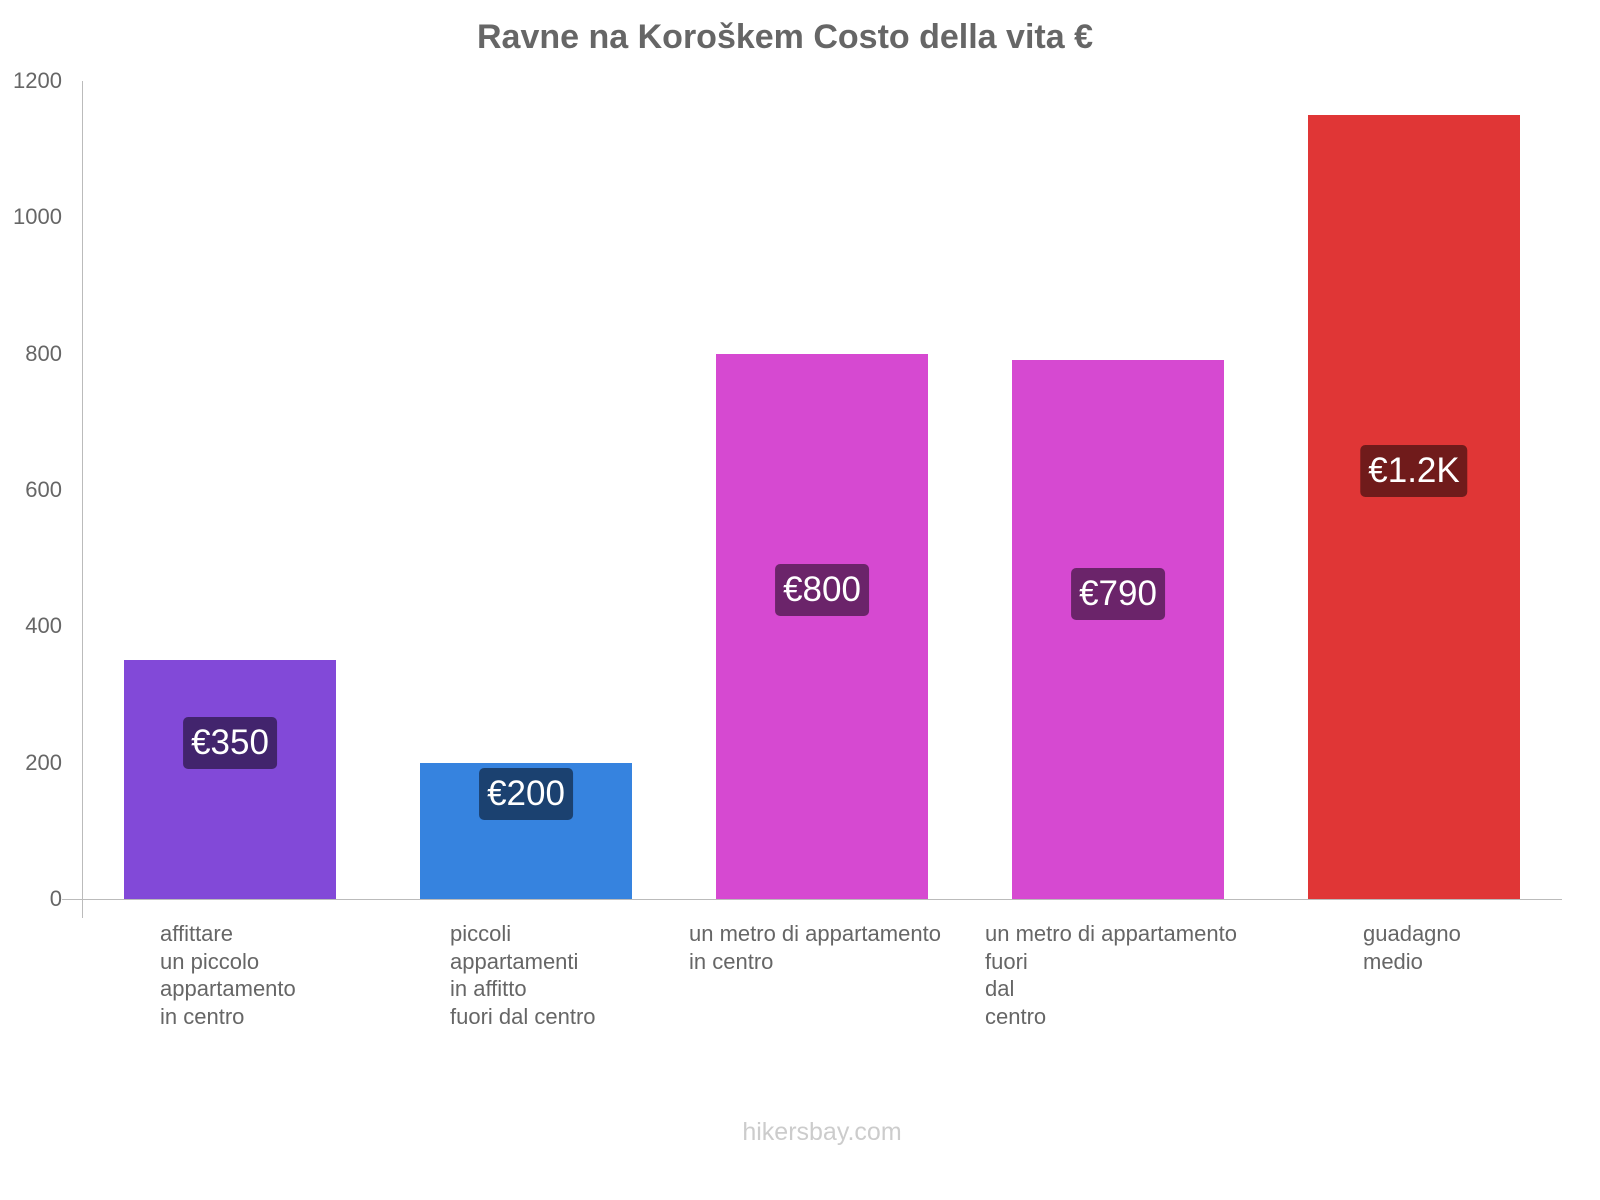 The width and height of the screenshot is (1600, 1200). What do you see at coordinates (1118, 629) in the screenshot?
I see `bar: €790` at bounding box center [1118, 629].